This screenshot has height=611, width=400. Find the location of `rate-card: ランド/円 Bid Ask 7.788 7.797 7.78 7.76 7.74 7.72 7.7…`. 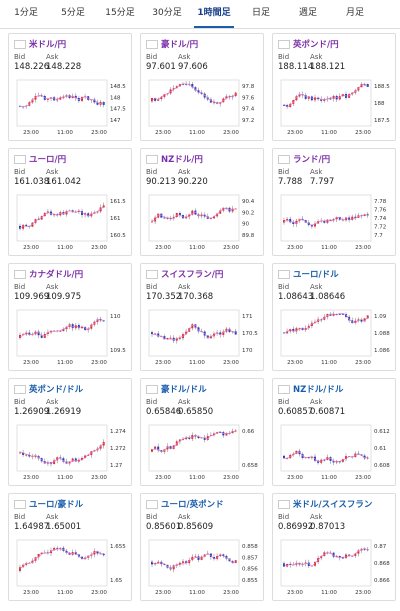

rate-card: ランド/円 Bid Ask 7.788 7.797 7.78 7.76 7.74 7.72 7.7… is located at coordinates (334, 202).